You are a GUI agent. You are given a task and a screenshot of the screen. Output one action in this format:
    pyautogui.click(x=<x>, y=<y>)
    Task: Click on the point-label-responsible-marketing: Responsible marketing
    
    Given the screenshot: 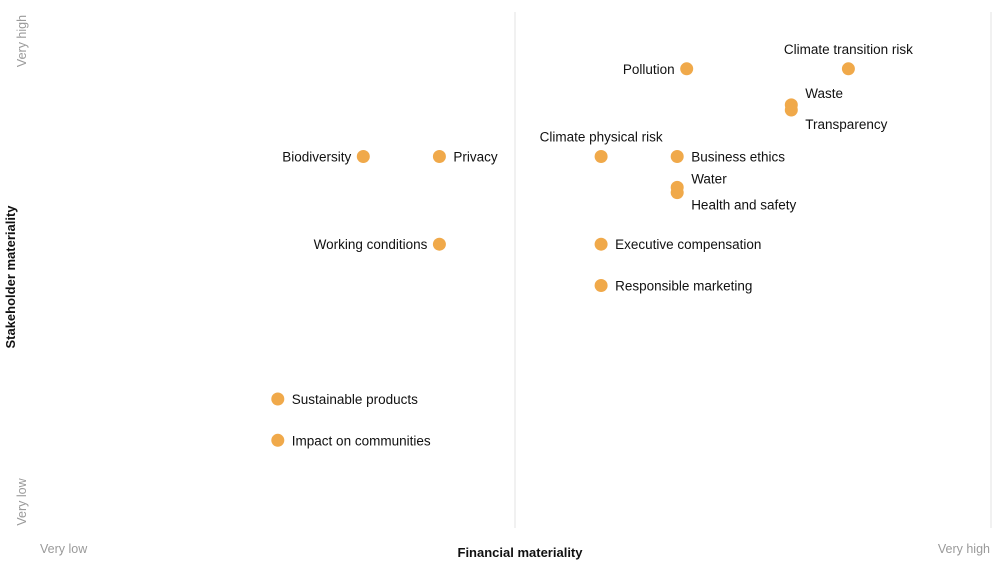 What is the action you would take?
    pyautogui.click(x=683, y=286)
    